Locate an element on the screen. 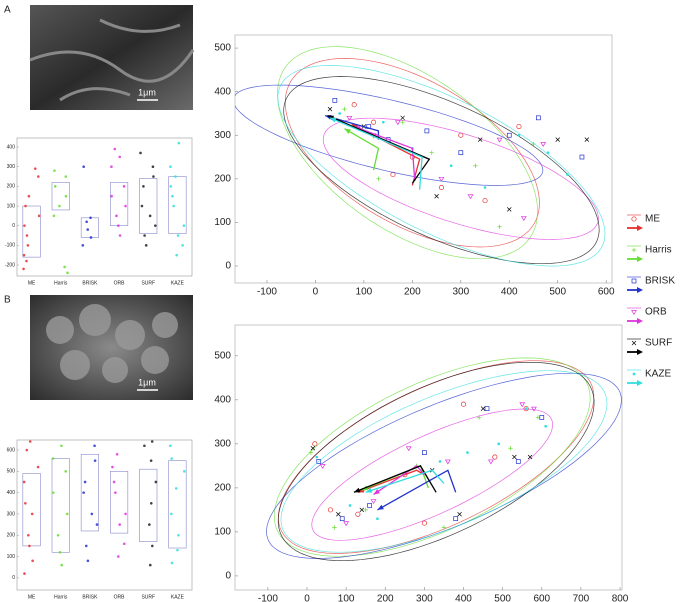 The height and width of the screenshot is (602, 685). x-tick-label: 200 is located at coordinates (385, 598).